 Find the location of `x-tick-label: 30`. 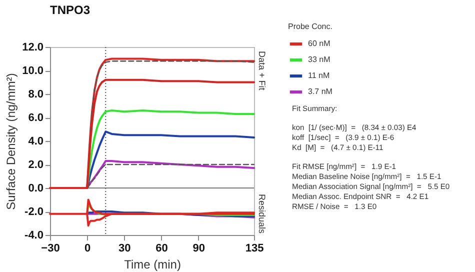

x-tick-label: 30 is located at coordinates (124, 248).